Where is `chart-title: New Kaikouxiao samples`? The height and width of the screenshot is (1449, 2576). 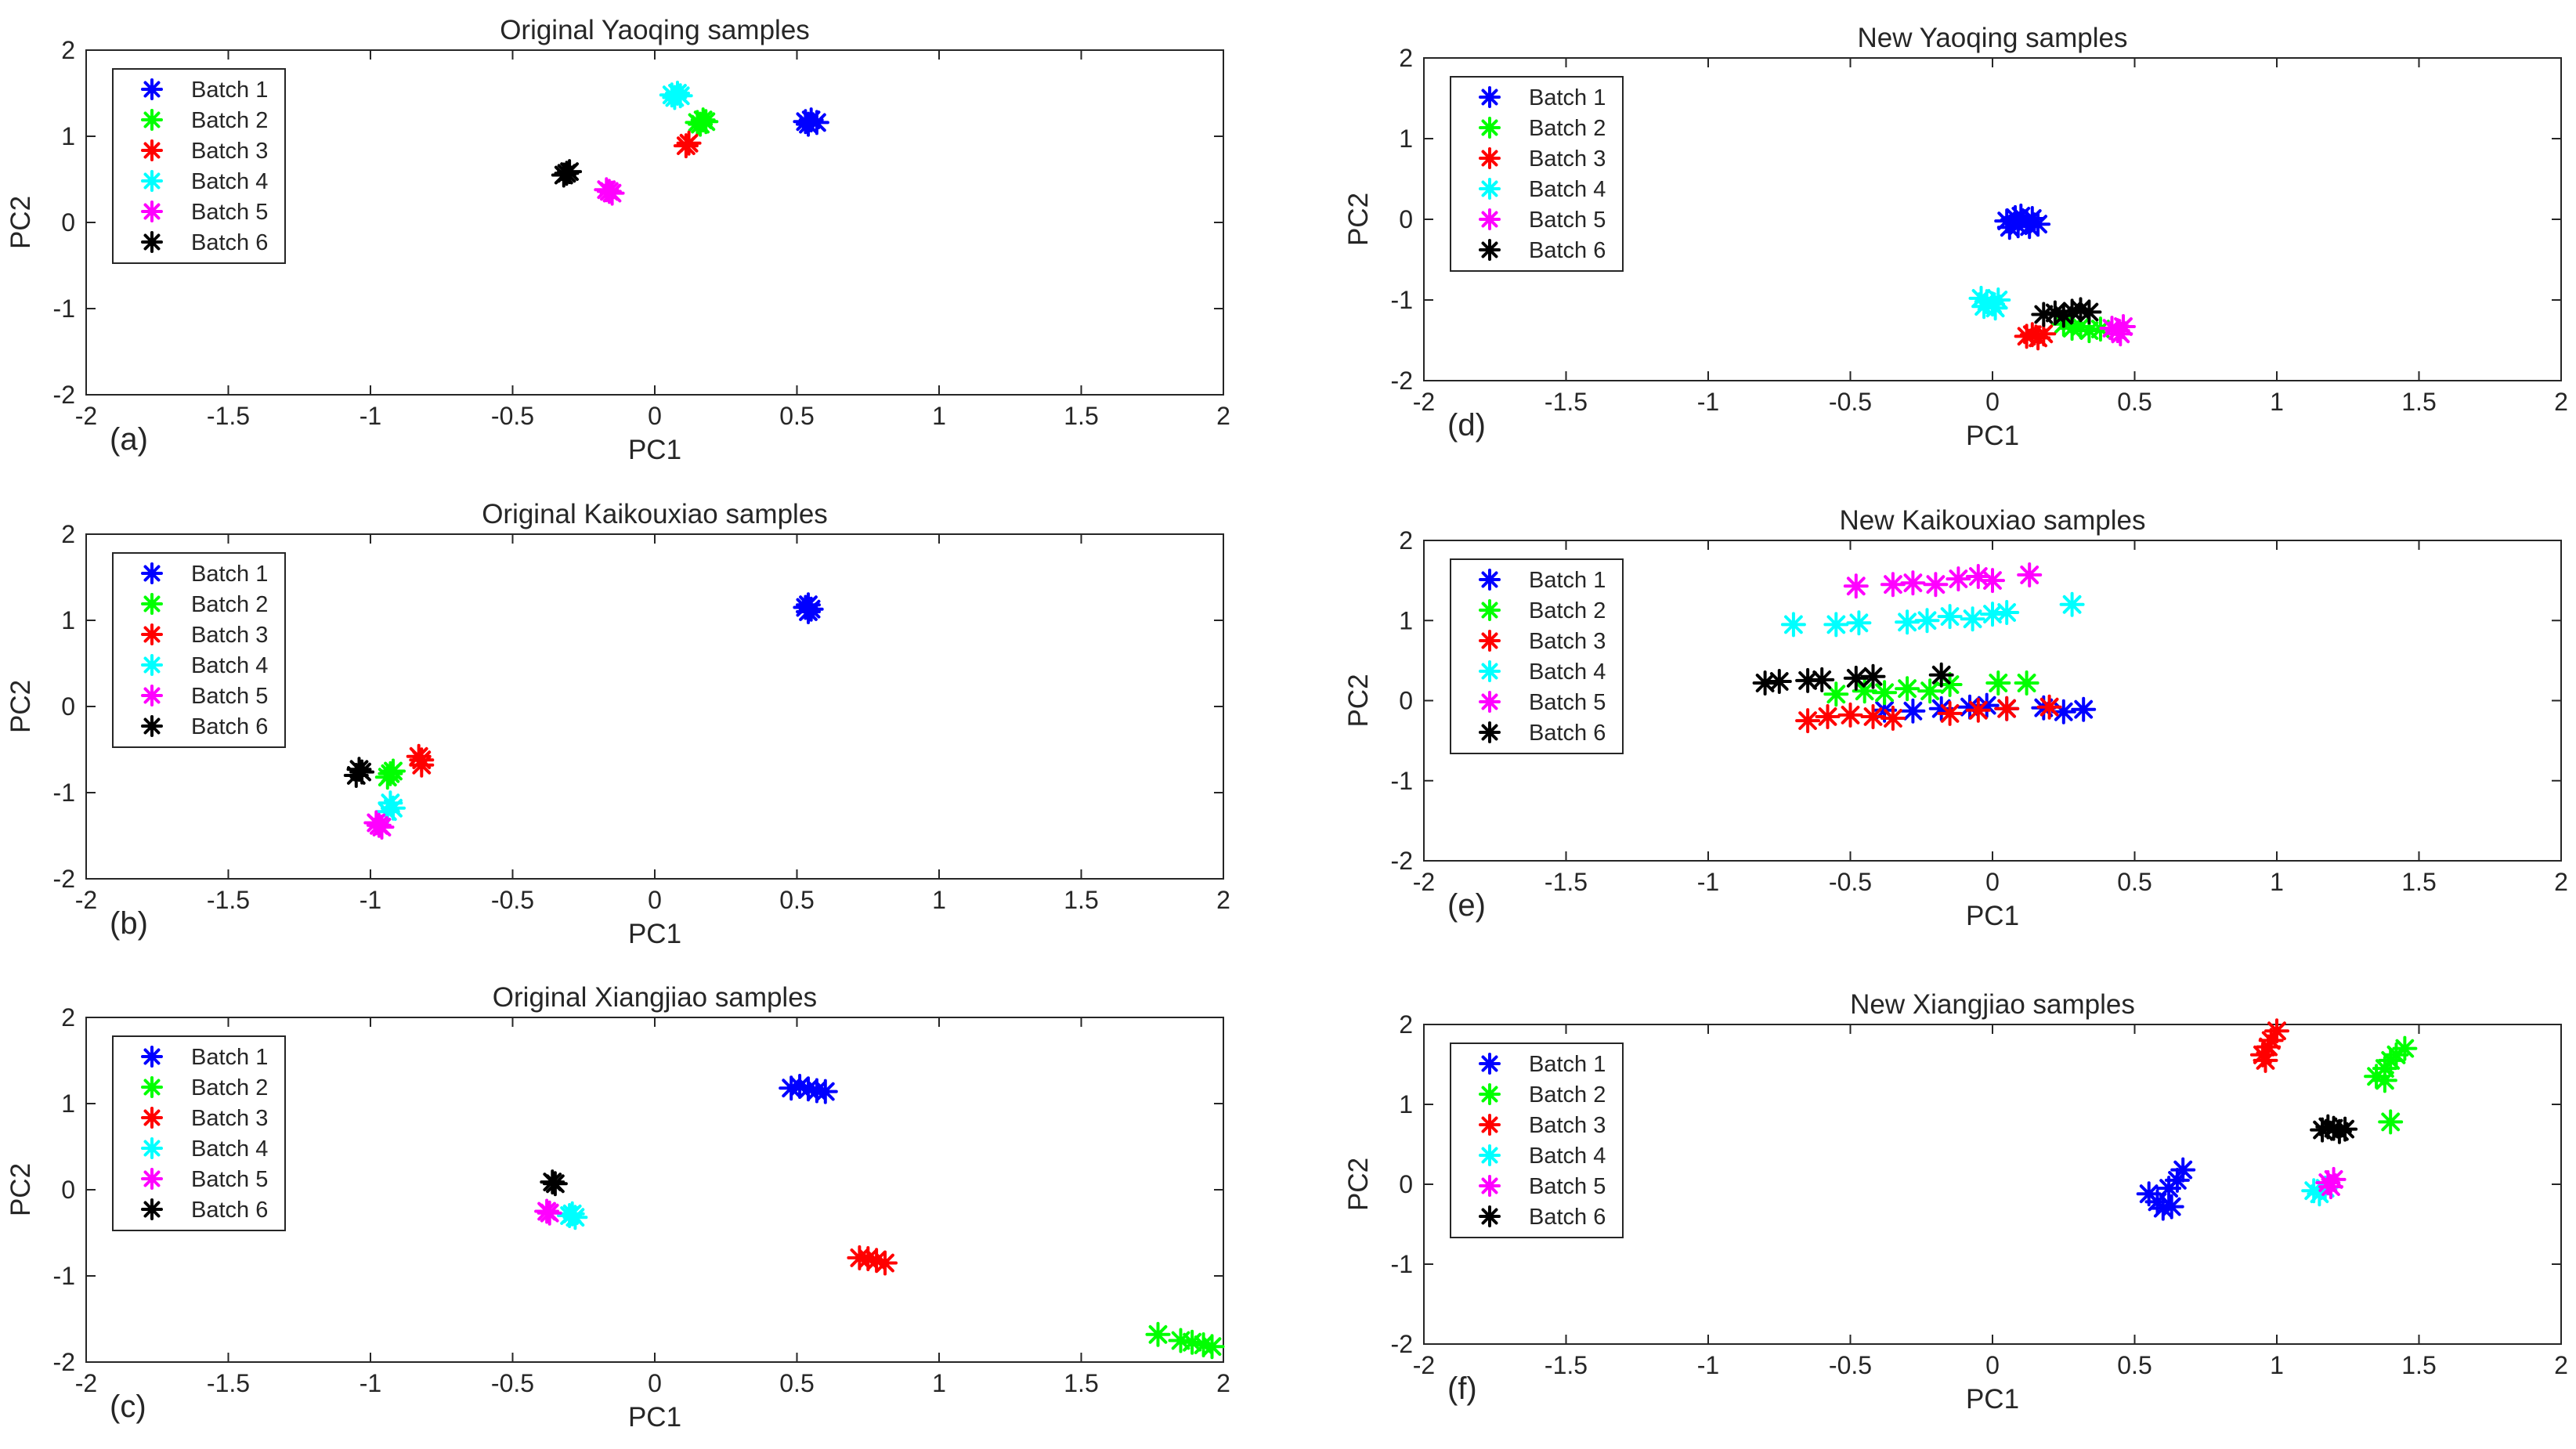
chart-title: New Kaikouxiao samples is located at coordinates (1992, 520).